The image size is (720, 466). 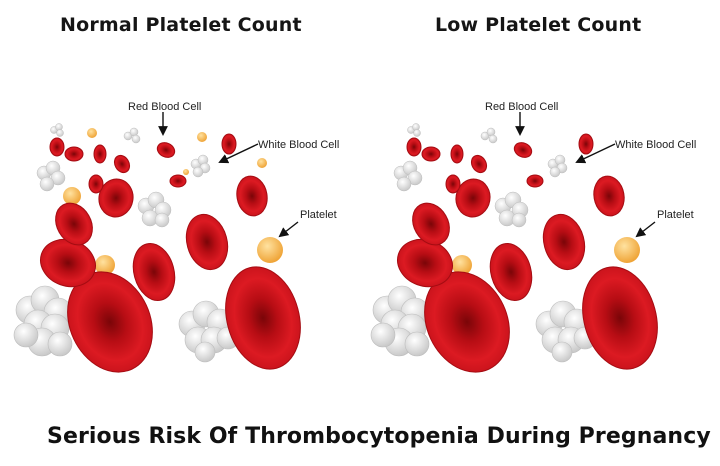 What do you see at coordinates (538, 25) in the screenshot?
I see `panel-title-low: Low Platelet Count` at bounding box center [538, 25].